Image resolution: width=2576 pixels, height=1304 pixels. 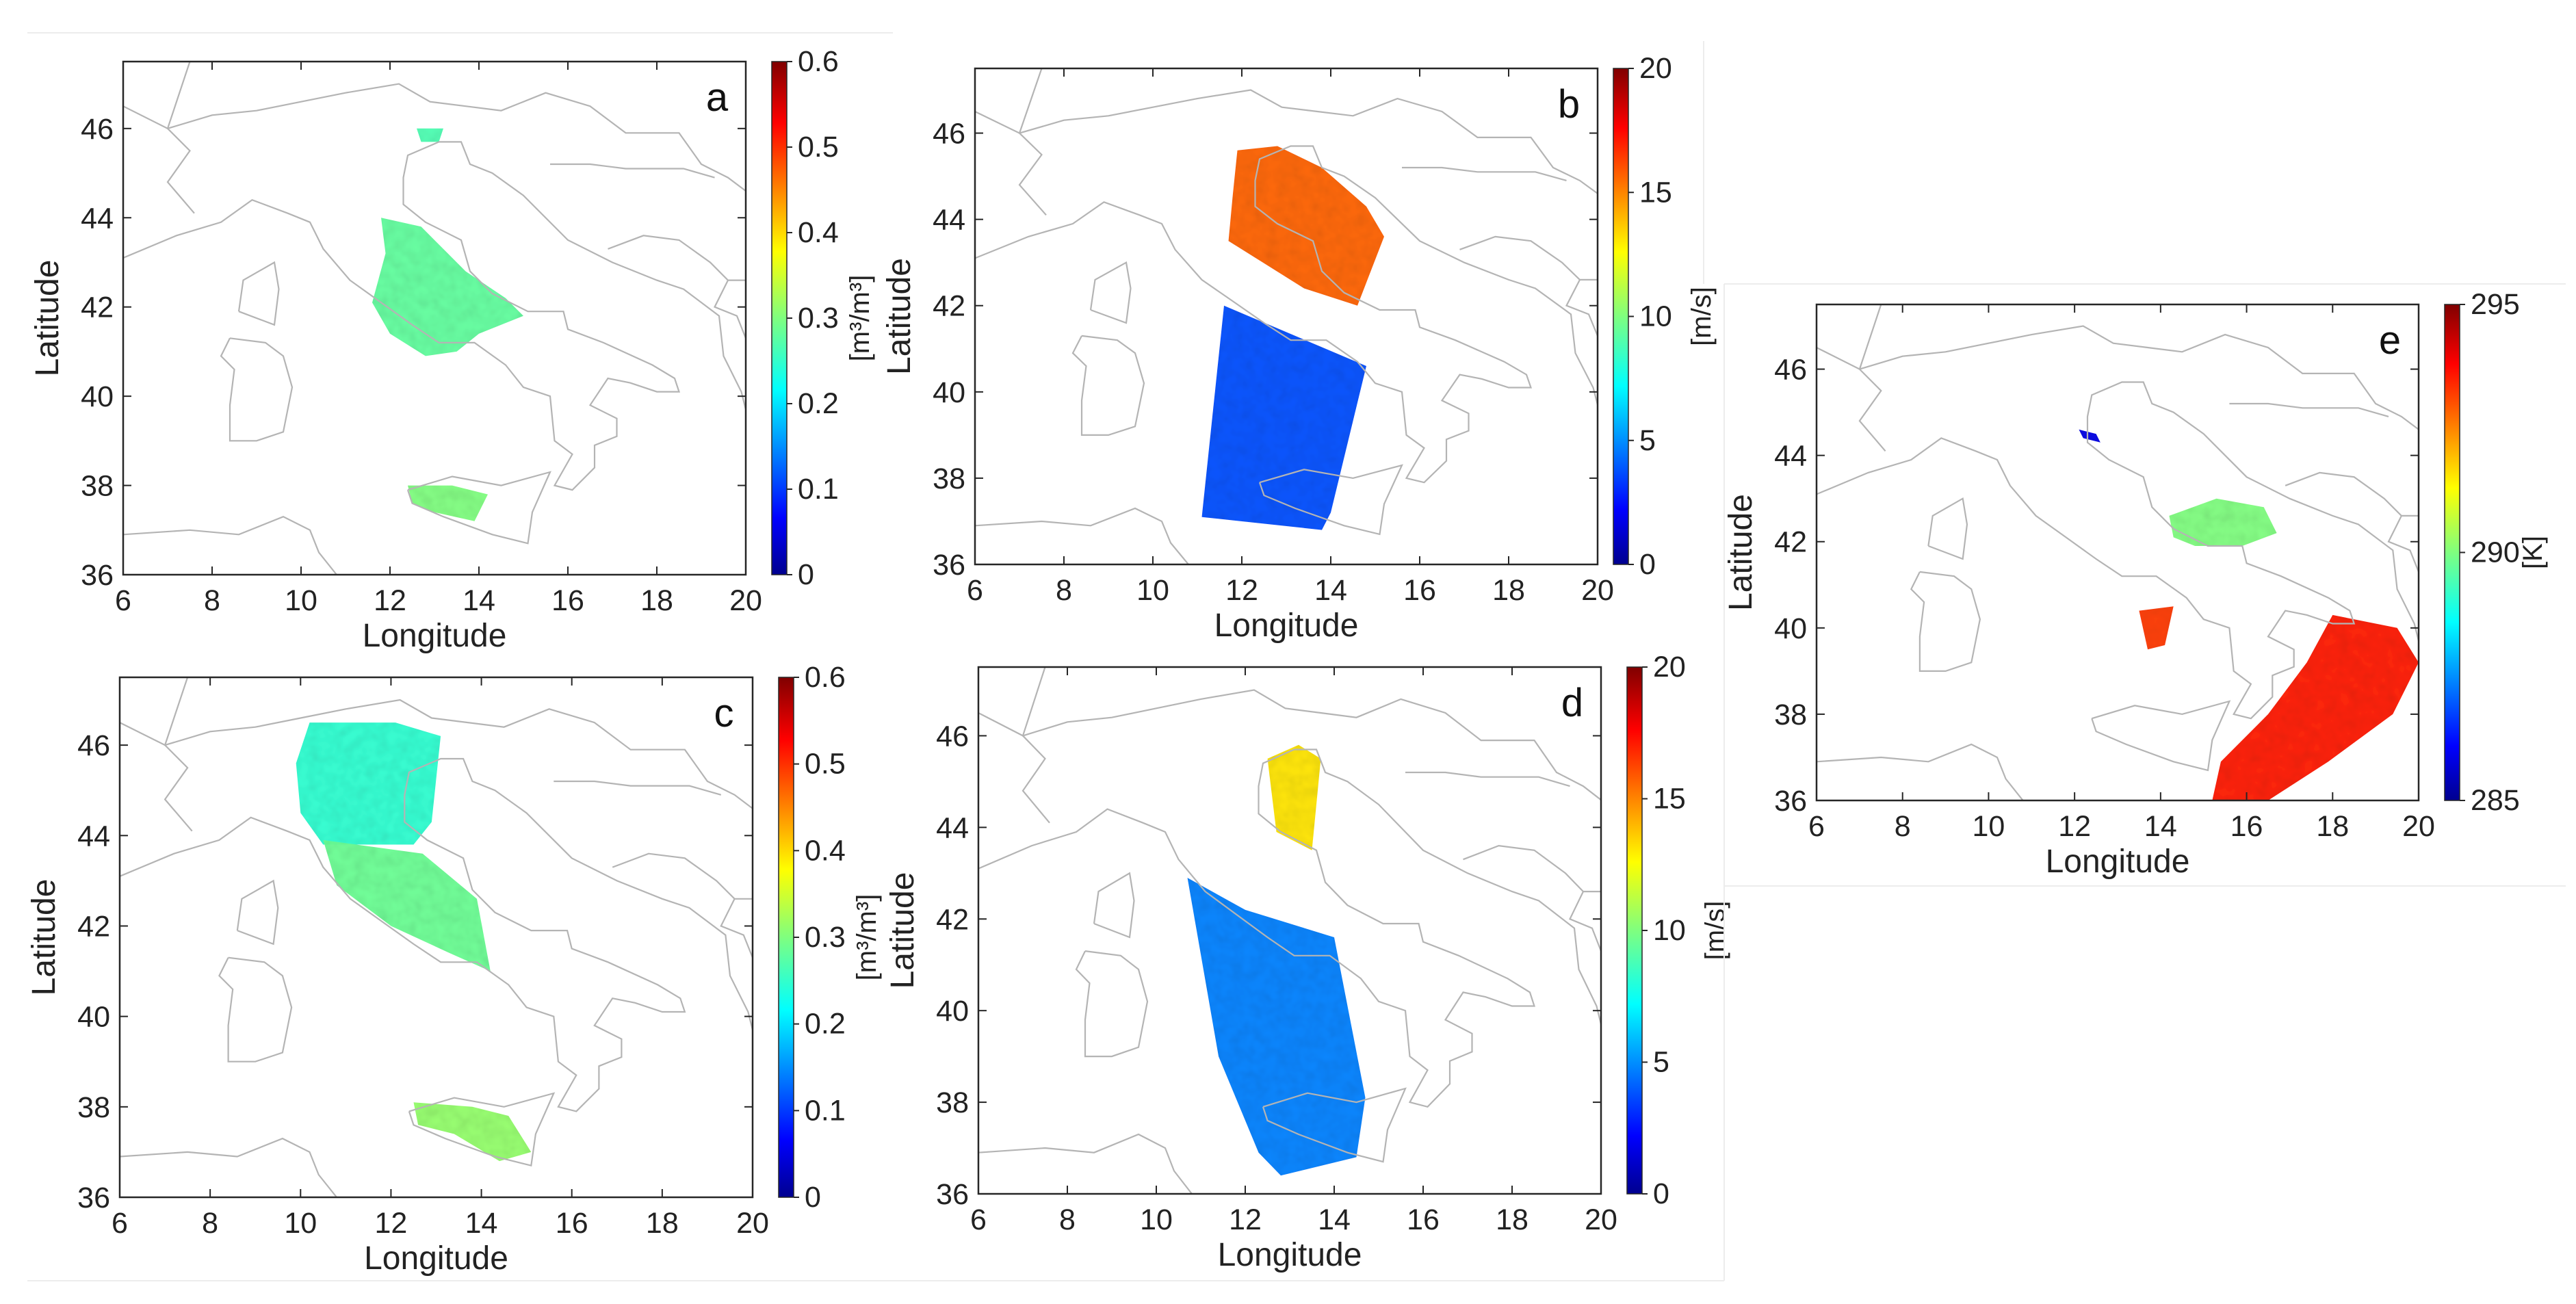 What do you see at coordinates (1669, 800) in the screenshot?
I see `colorbar-tick-label: 15` at bounding box center [1669, 800].